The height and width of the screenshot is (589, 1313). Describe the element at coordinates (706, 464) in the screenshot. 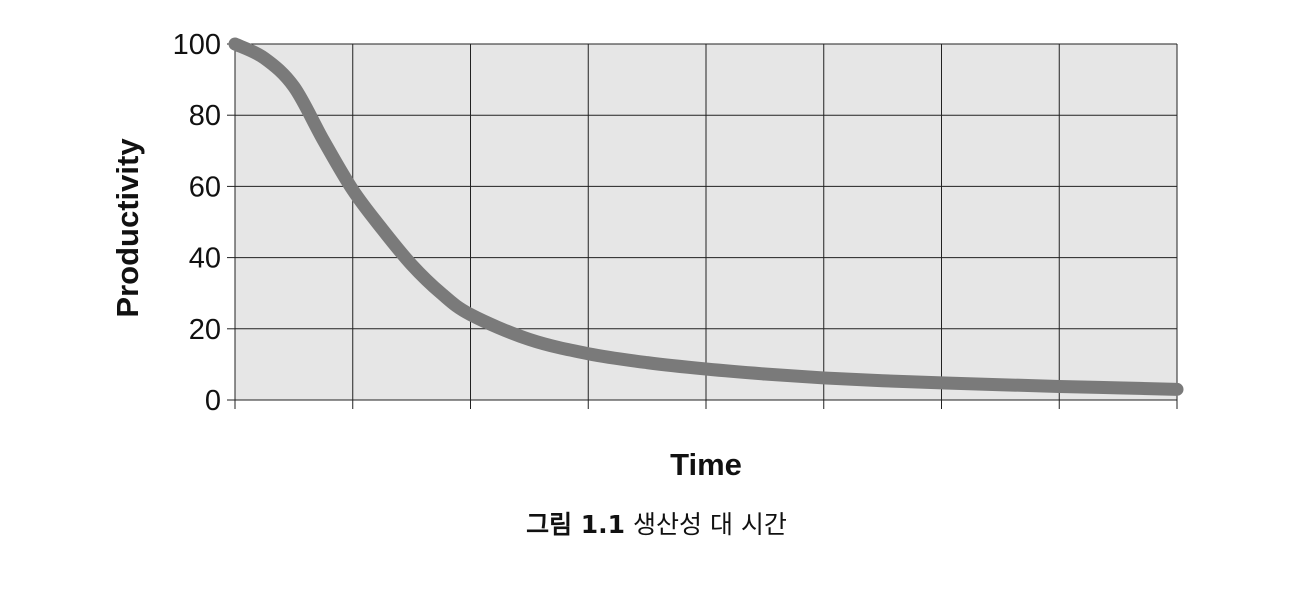

I see `x-axis-label: Time` at that location.